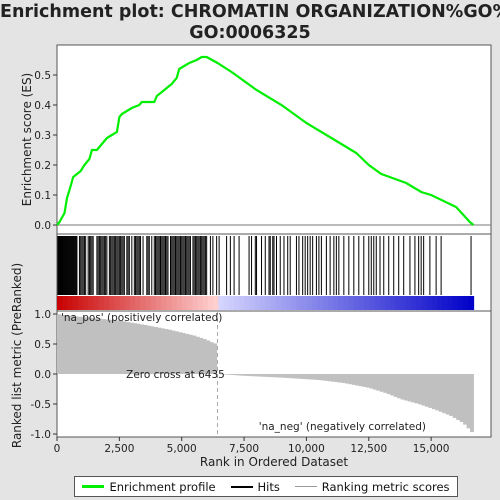 The image size is (500, 500). Describe the element at coordinates (274, 462) in the screenshot. I see `x-axis-label: Rank in Ordered Dataset` at that location.